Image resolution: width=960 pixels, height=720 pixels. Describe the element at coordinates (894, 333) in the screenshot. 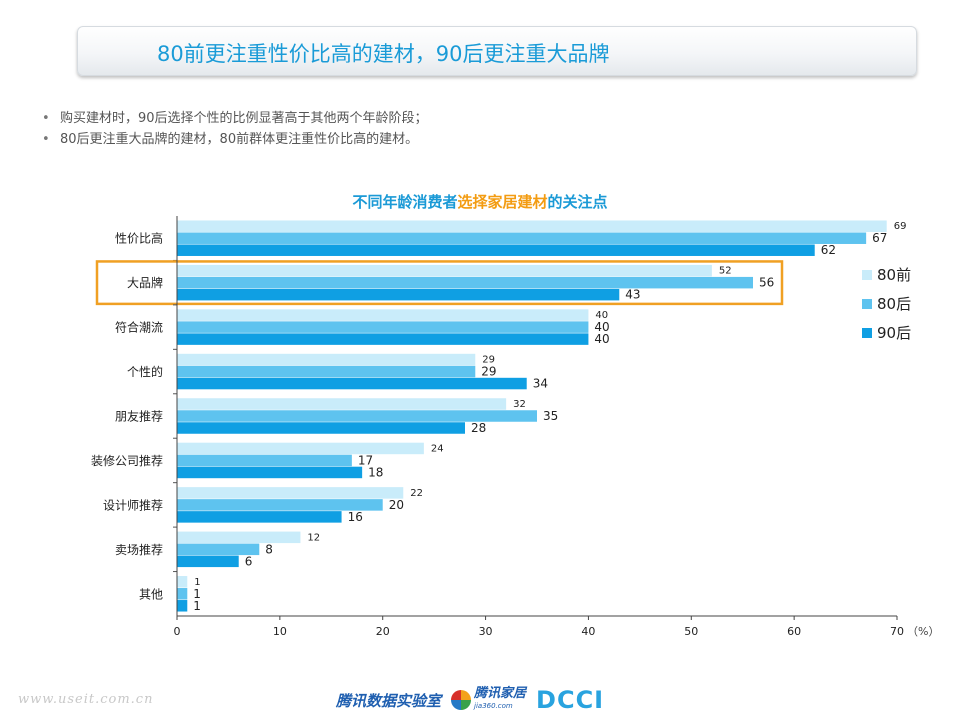

I see `legend-label: 90后` at that location.